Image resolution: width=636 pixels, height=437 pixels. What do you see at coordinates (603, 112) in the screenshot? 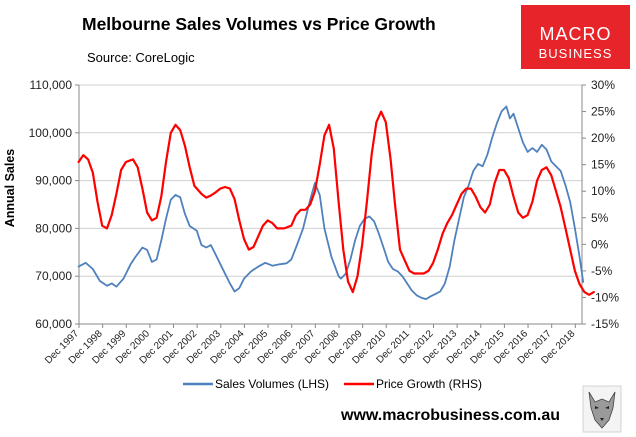
I see `y2-tick-label: 25%` at bounding box center [603, 112].